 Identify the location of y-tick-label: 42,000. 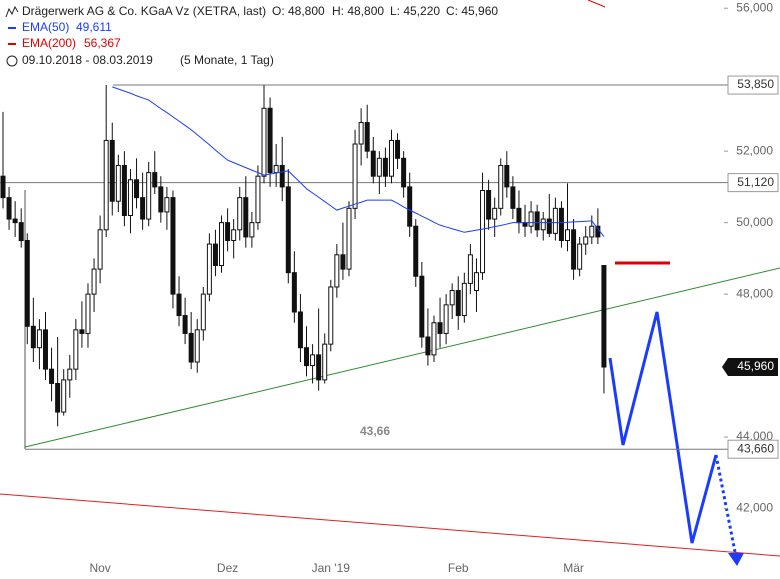
(754, 508).